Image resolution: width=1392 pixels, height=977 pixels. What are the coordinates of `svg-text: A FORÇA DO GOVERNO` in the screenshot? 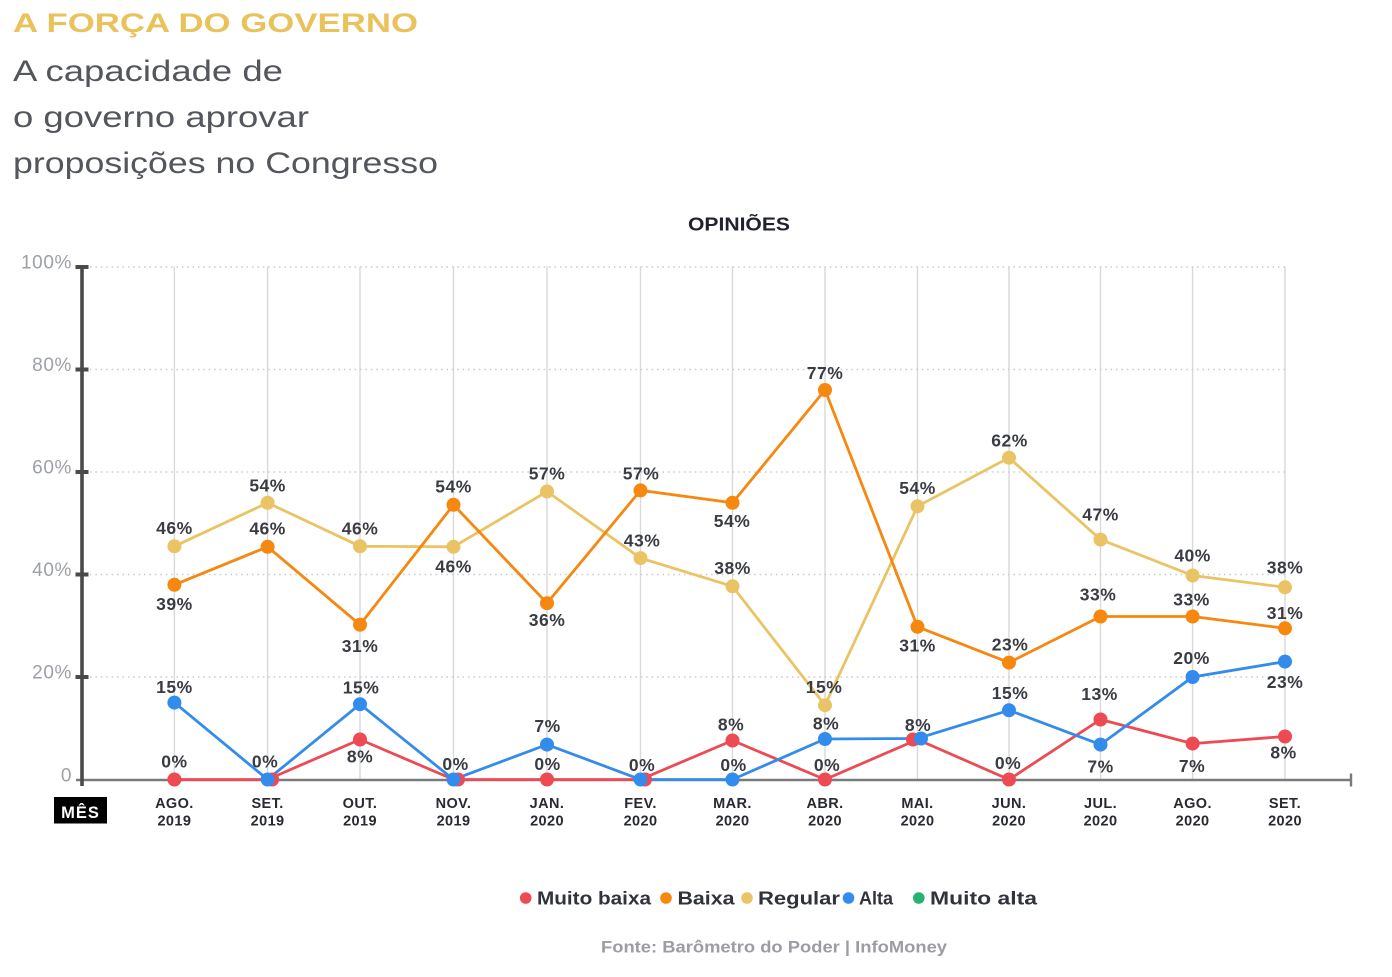 It's located at (215, 23).